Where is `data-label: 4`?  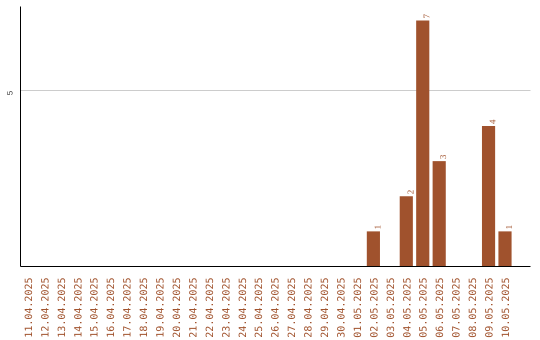 data-label: 4 is located at coordinates (493, 121).